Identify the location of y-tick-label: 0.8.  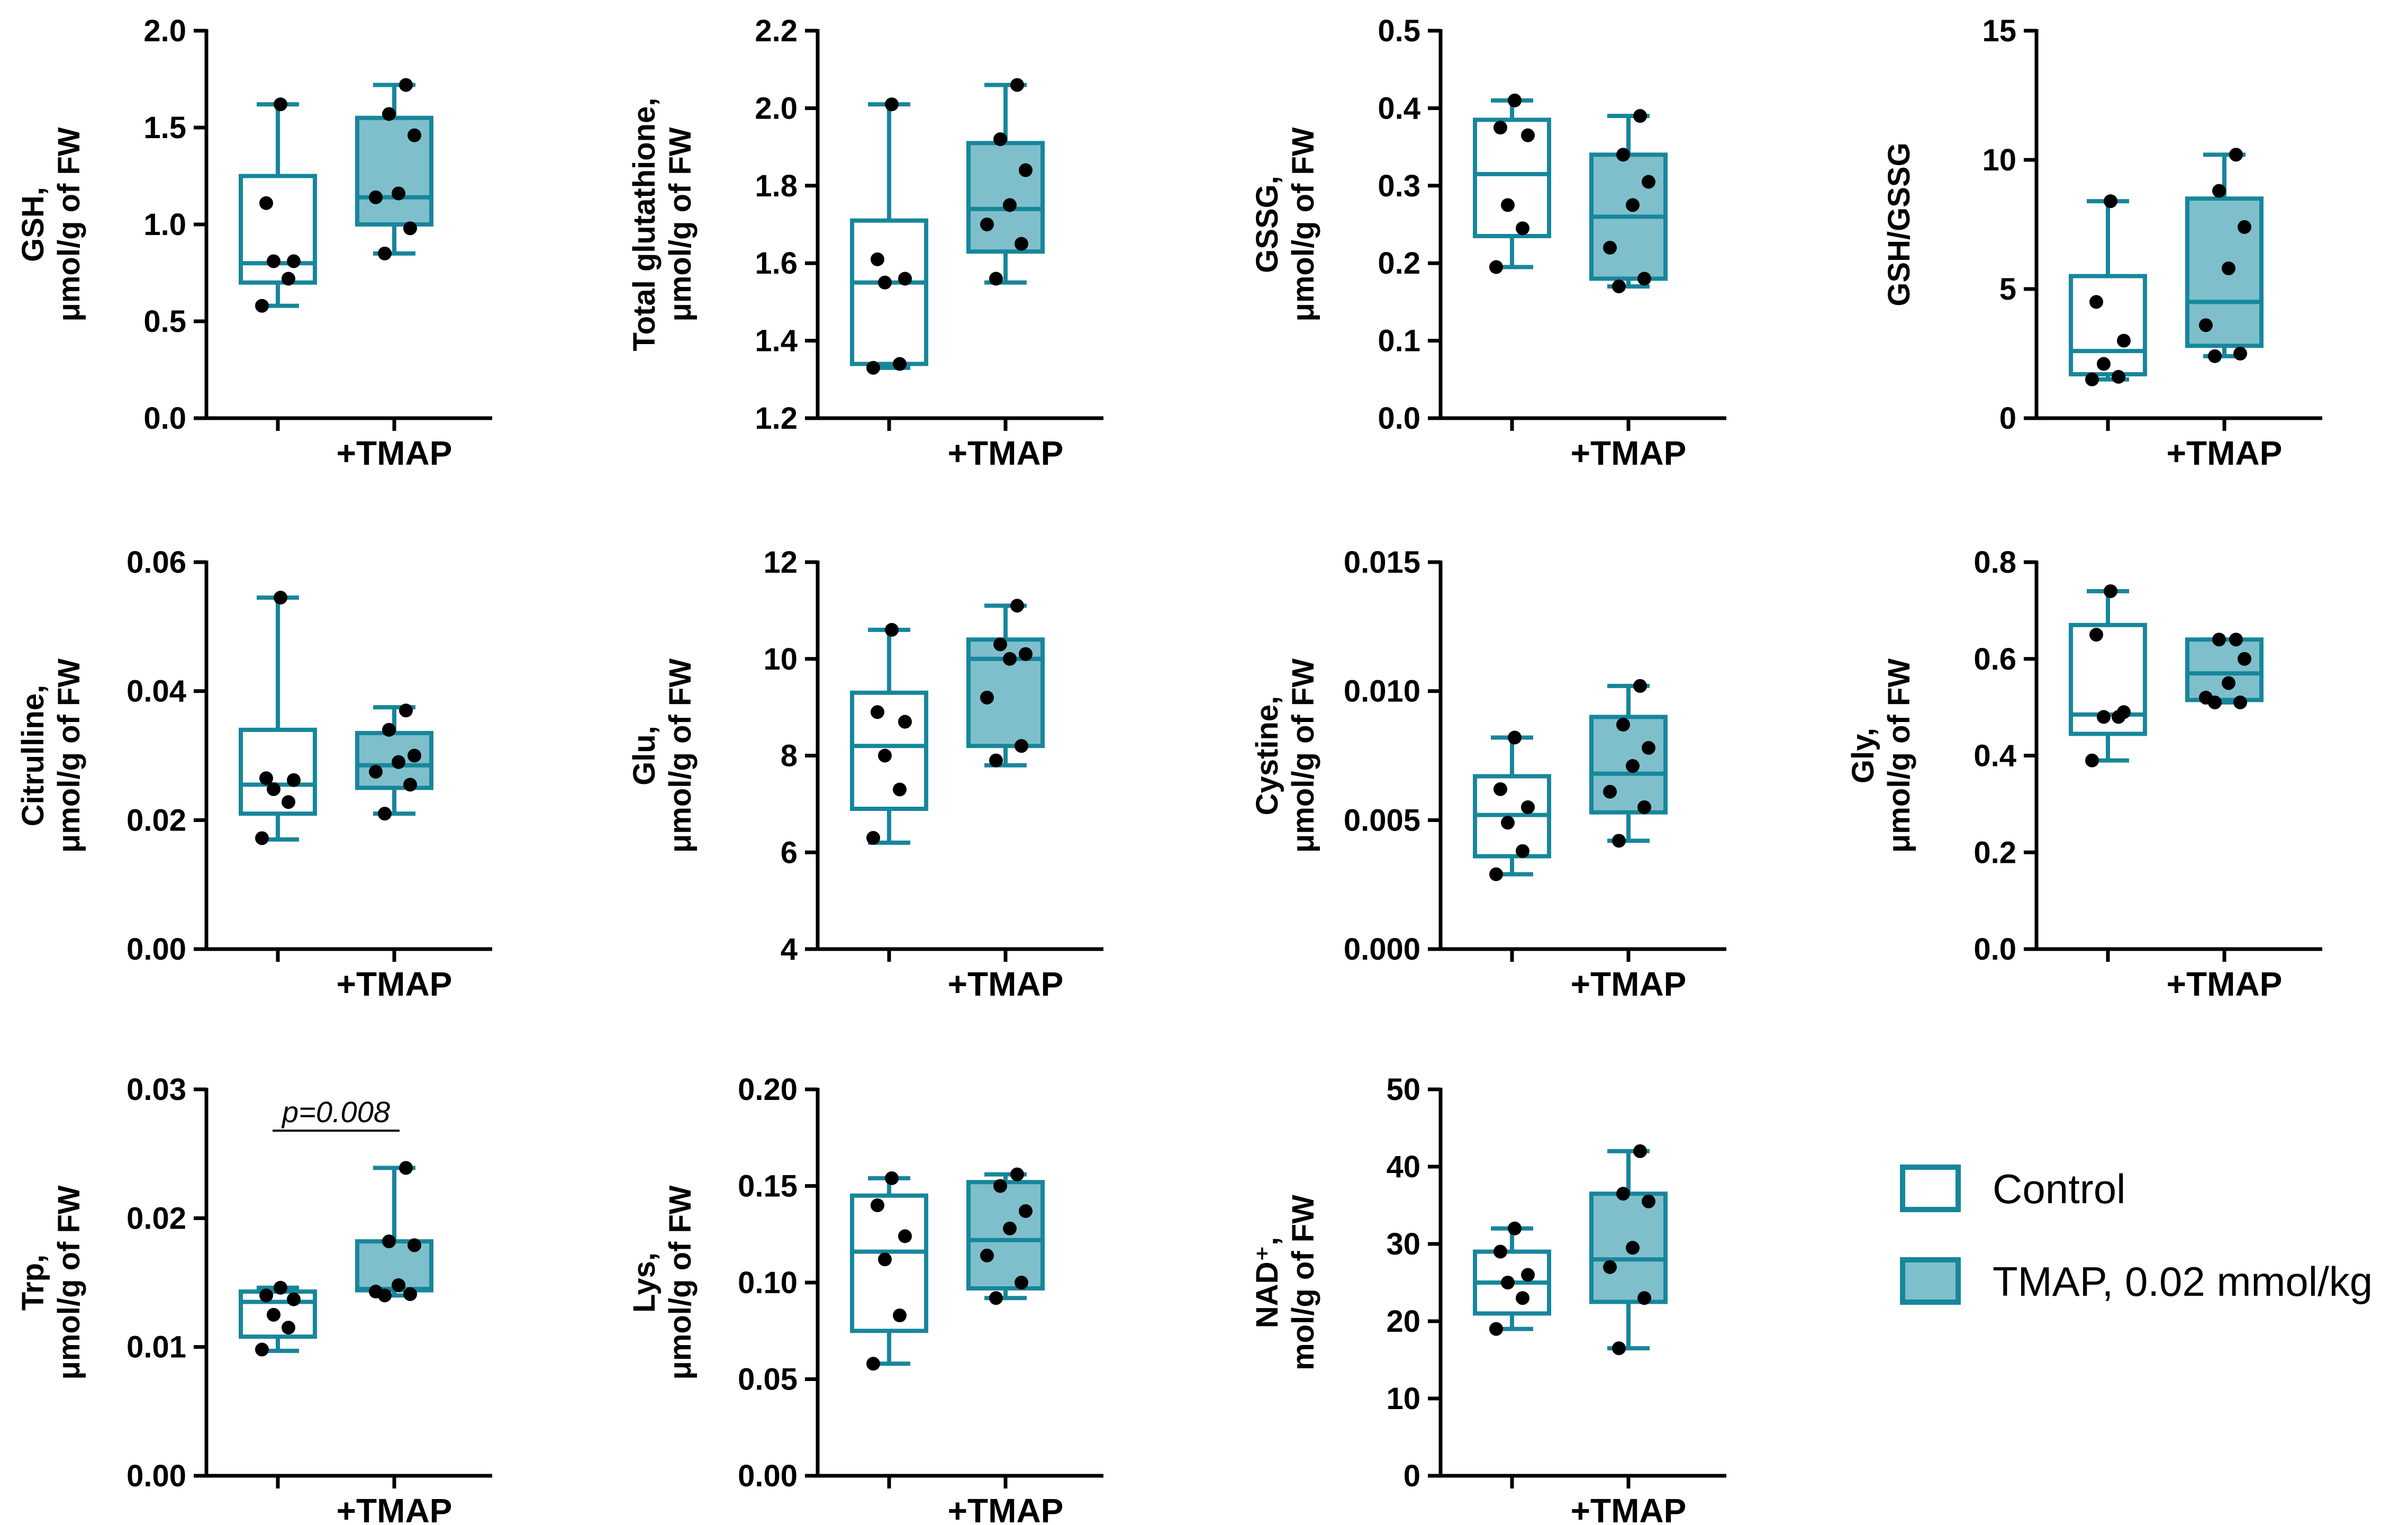
(1995, 562).